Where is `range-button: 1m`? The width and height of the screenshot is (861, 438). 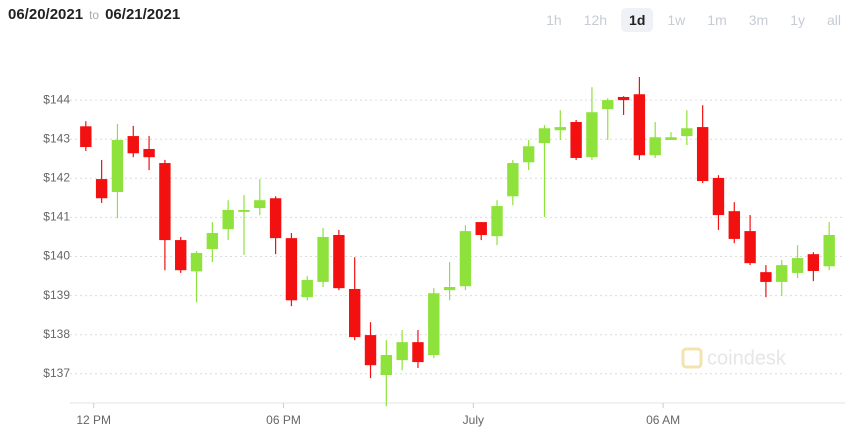 range-button: 1m is located at coordinates (717, 20).